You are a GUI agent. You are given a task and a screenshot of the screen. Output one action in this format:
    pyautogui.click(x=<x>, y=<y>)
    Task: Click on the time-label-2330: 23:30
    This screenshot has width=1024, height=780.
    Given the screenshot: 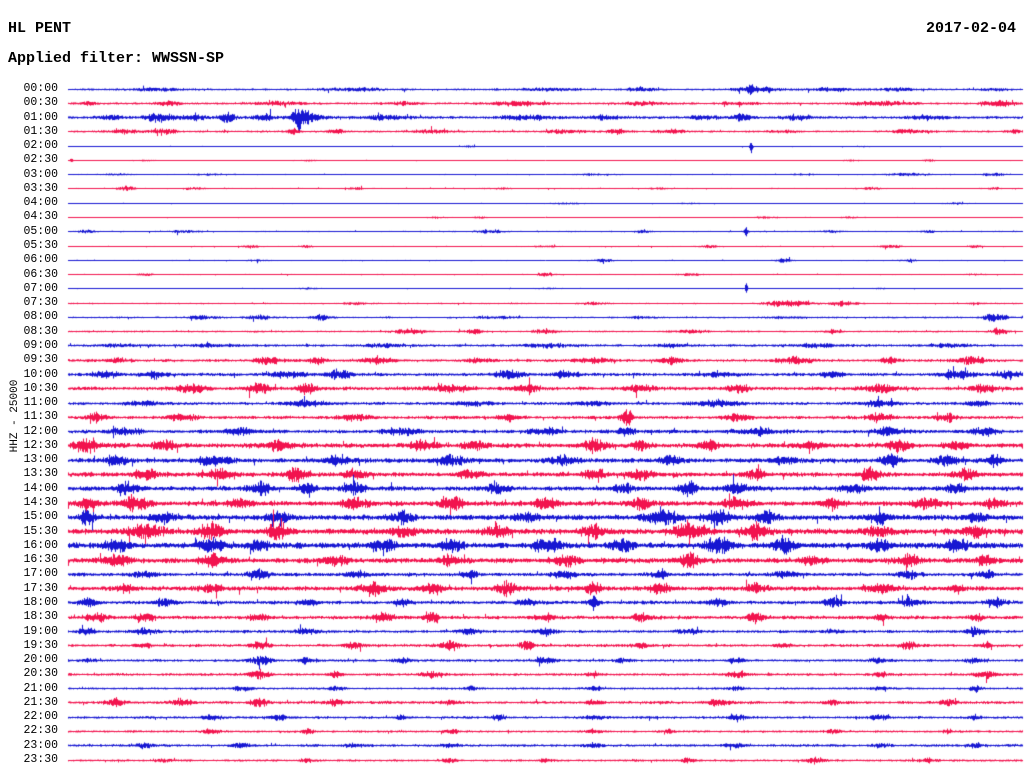 What is the action you would take?
    pyautogui.click(x=40, y=760)
    